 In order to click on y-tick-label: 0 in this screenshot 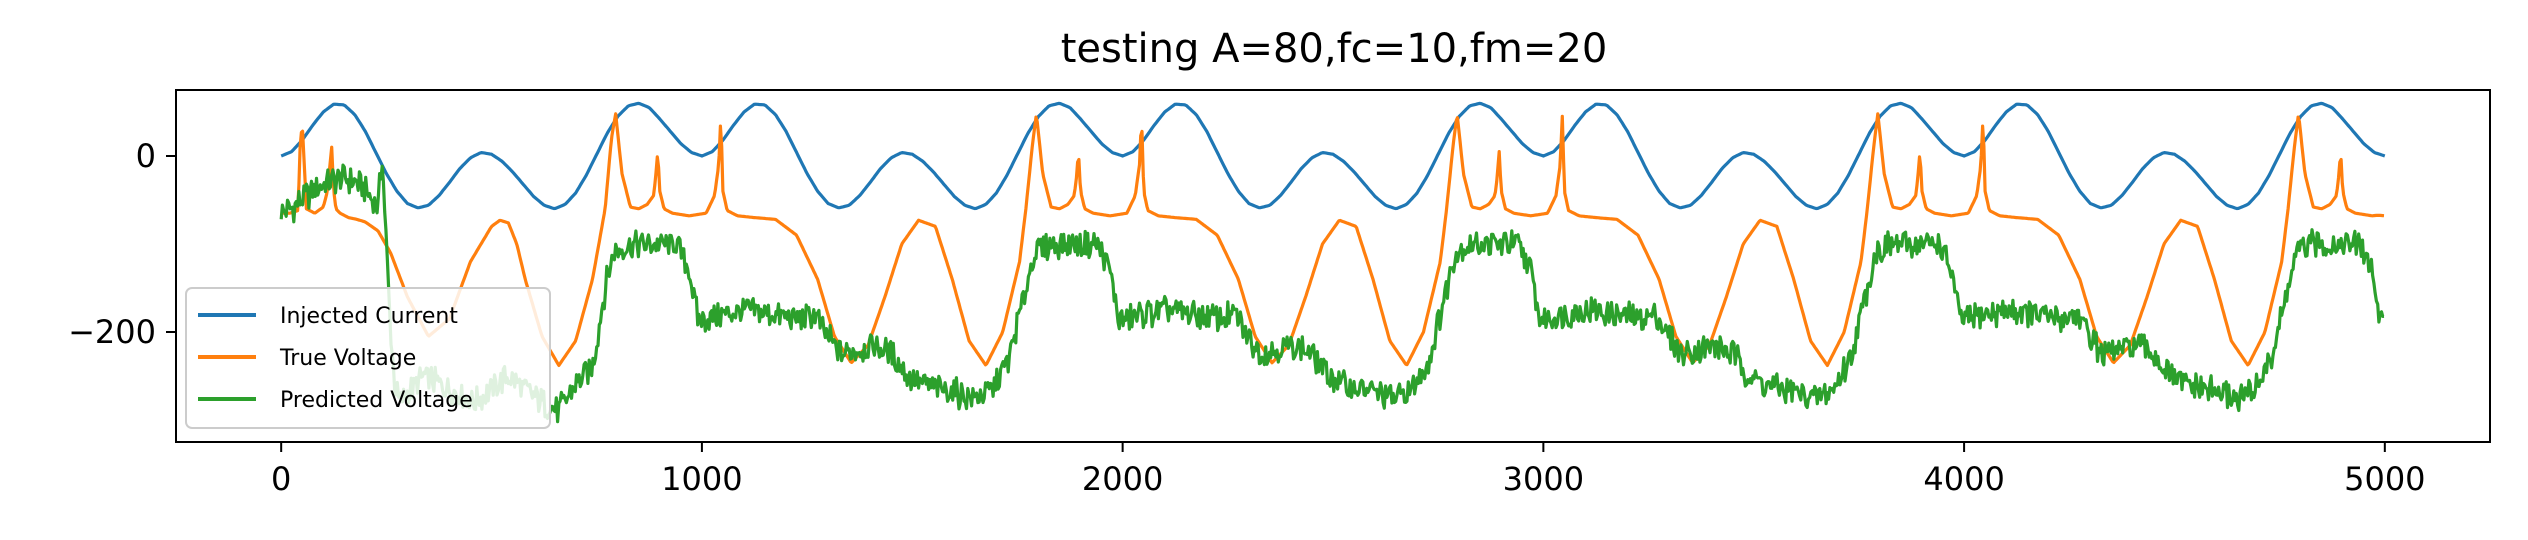, I will do `click(146, 156)`.